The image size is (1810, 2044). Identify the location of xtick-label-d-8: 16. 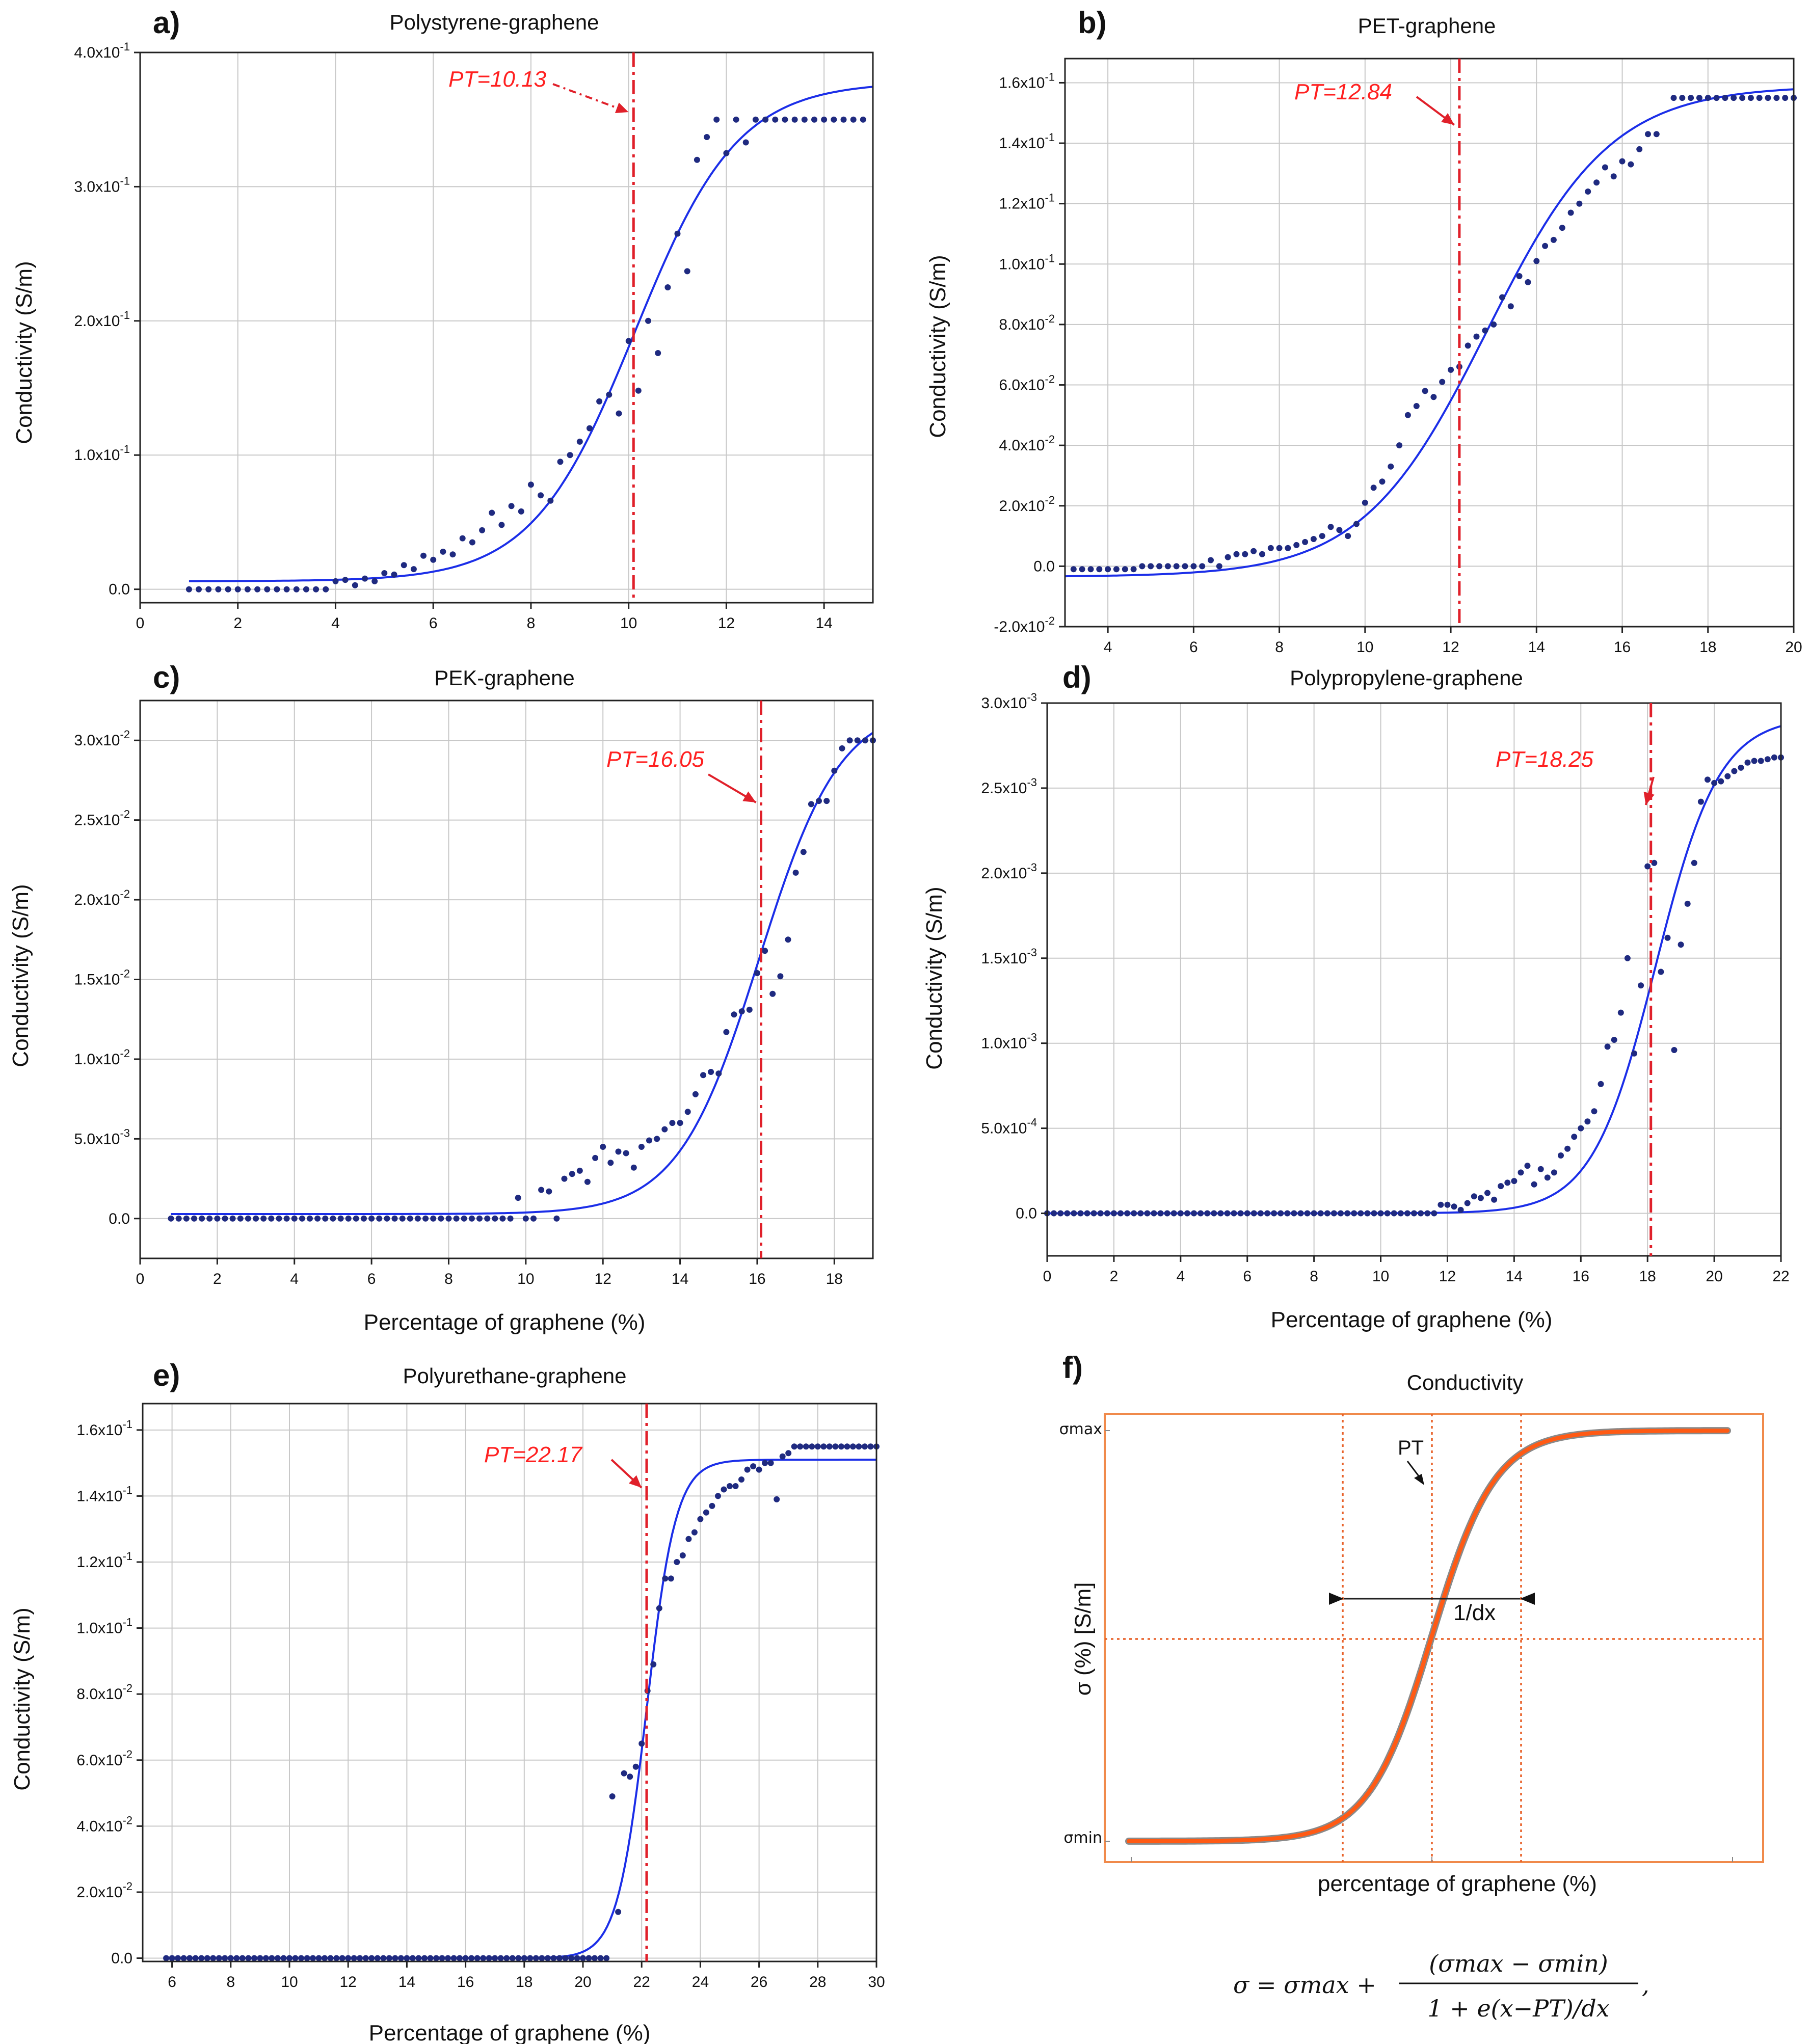
(1581, 1276).